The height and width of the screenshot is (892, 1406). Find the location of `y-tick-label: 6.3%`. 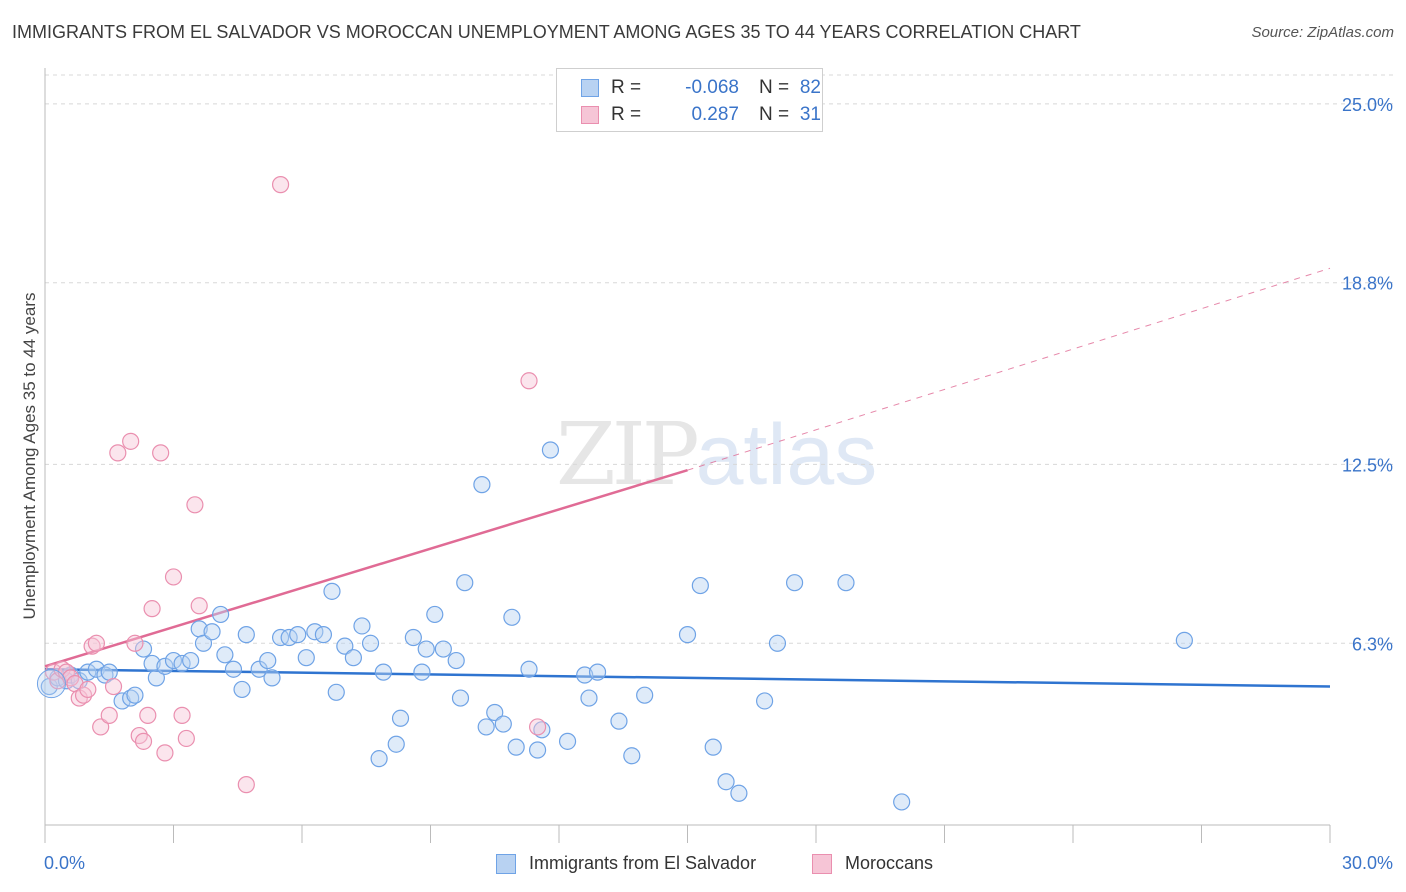

y-tick-label: 6.3% is located at coordinates (1372, 644).